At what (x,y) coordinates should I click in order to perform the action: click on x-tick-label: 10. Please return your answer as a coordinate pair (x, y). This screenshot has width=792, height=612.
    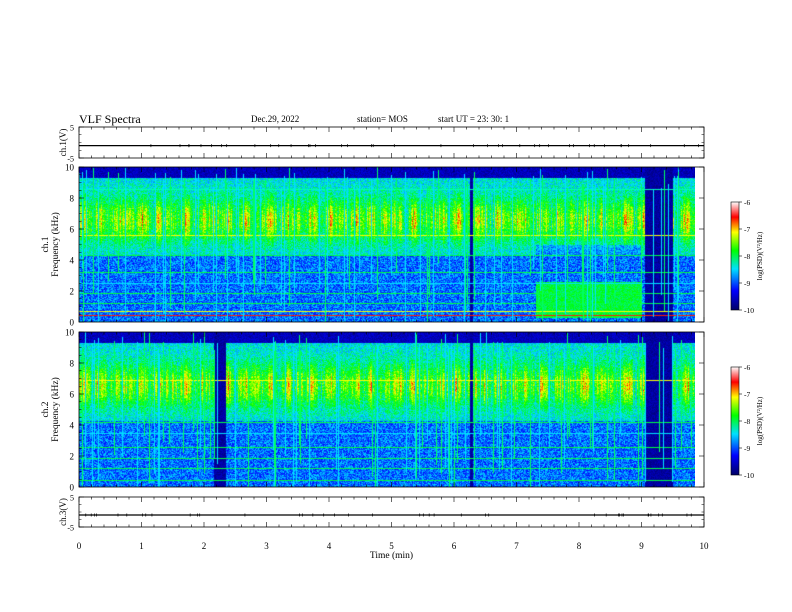
    Looking at the image, I should click on (705, 546).